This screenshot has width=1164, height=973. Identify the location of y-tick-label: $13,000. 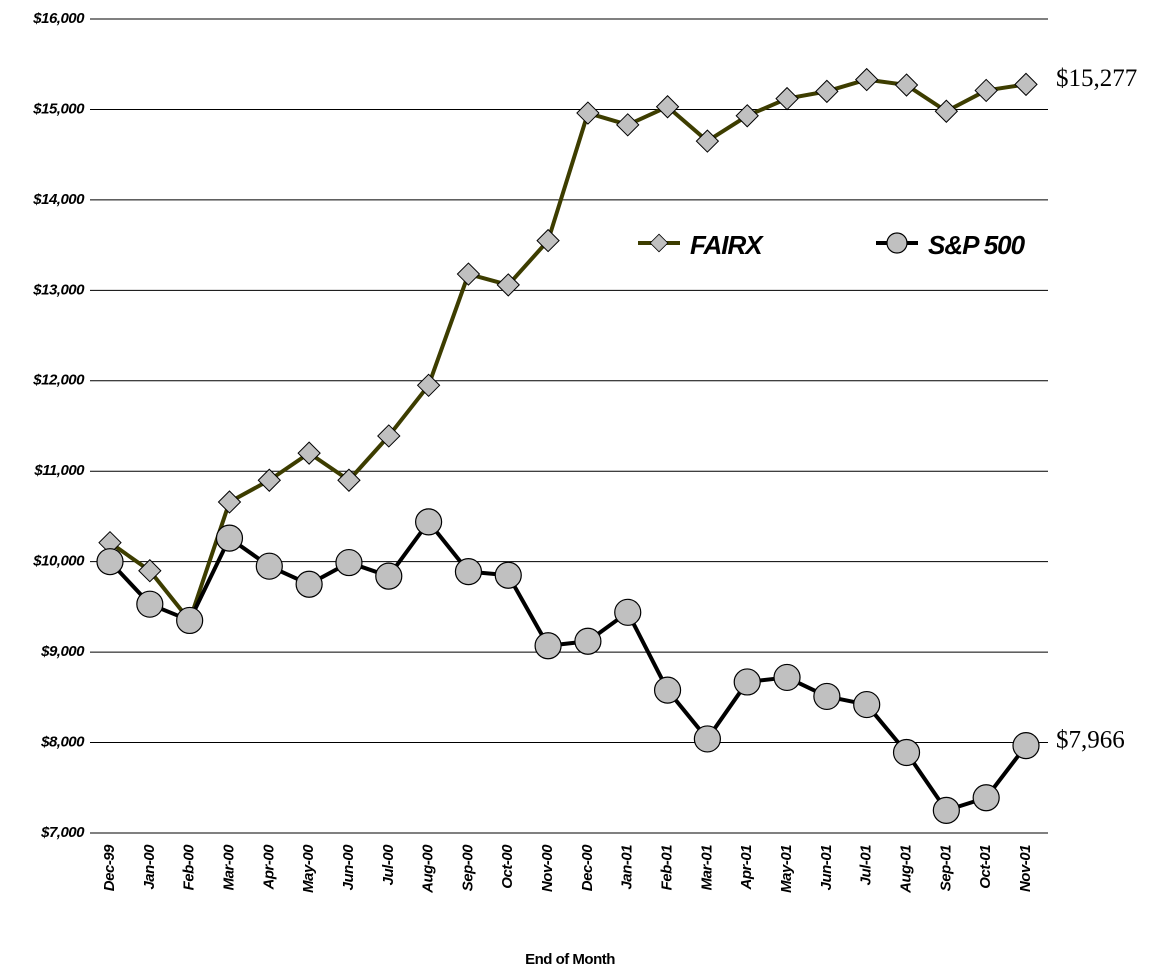
(58, 289).